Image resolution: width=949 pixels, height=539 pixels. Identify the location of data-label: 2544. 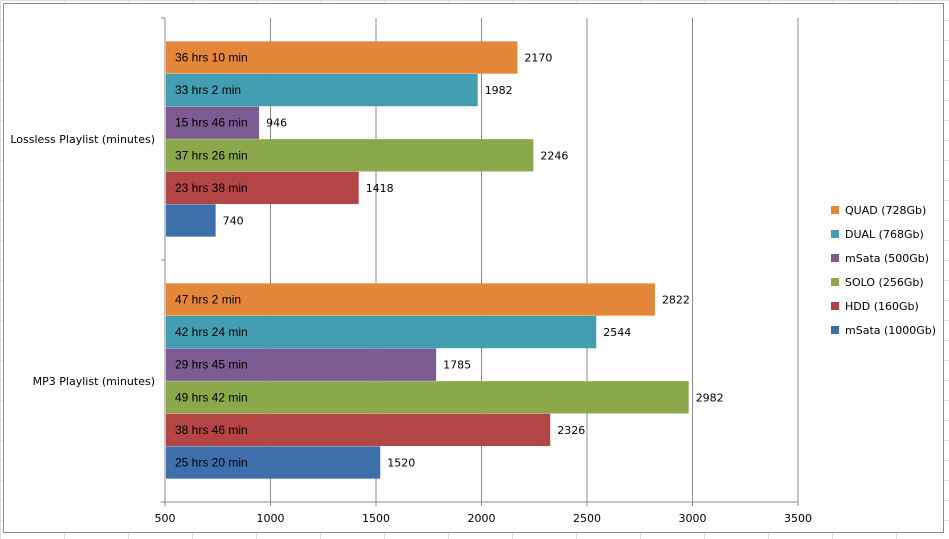
(617, 332).